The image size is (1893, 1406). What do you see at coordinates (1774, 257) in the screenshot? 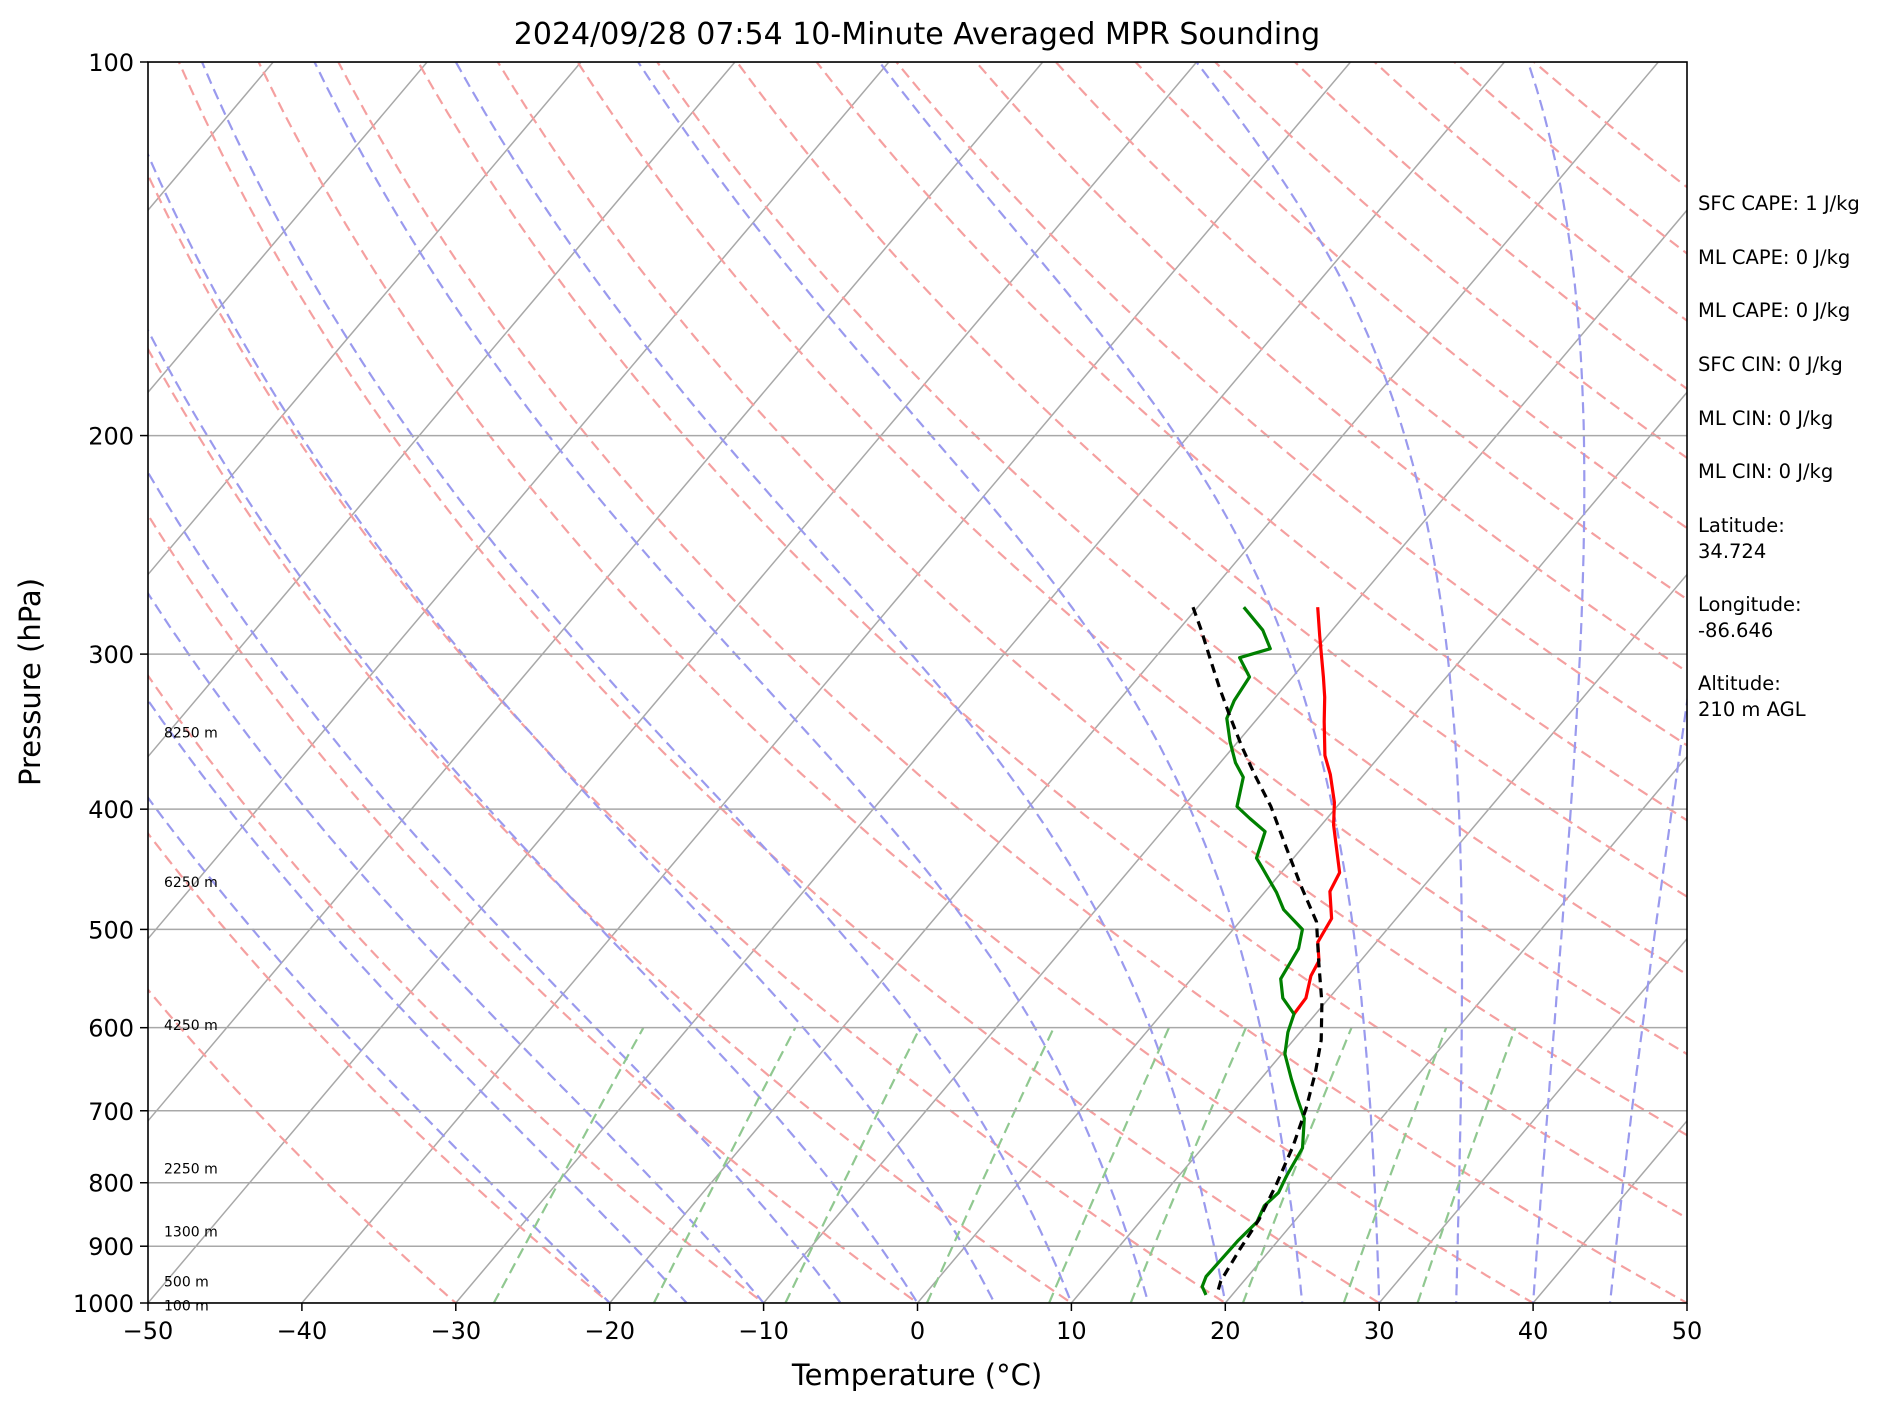
I see `ml-cape-text: ML CAPE: 0 J/kg` at bounding box center [1774, 257].